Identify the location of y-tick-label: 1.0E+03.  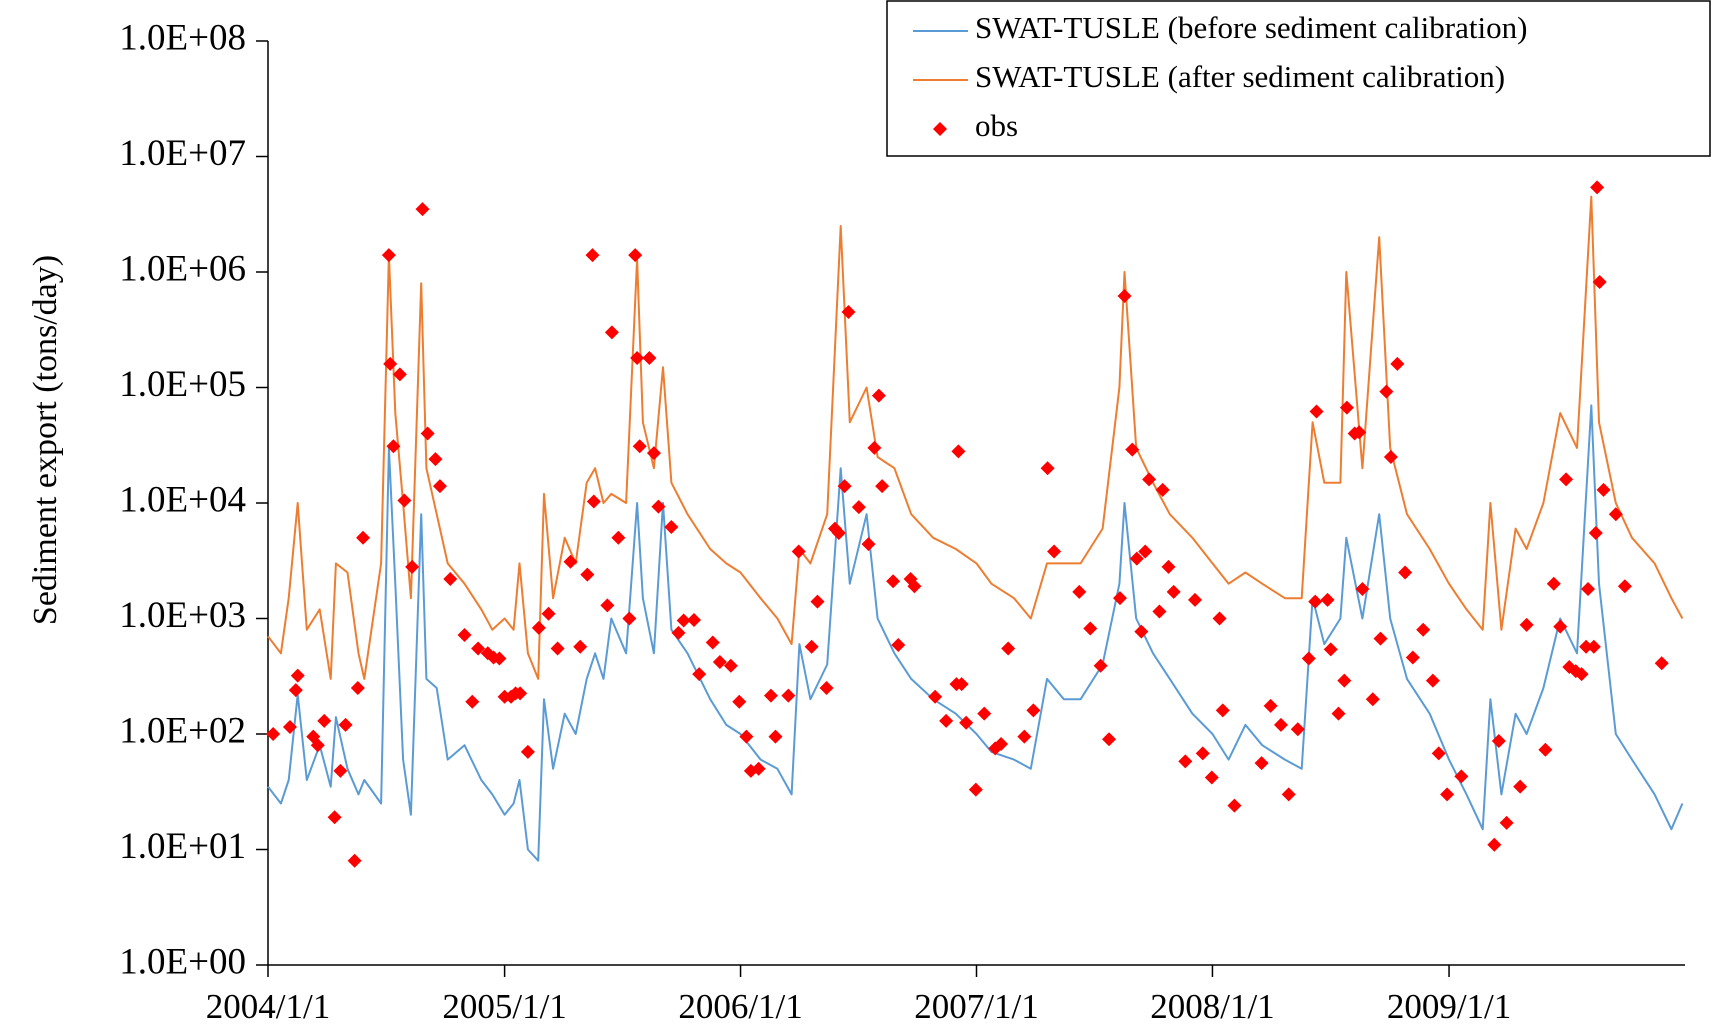
(182, 615).